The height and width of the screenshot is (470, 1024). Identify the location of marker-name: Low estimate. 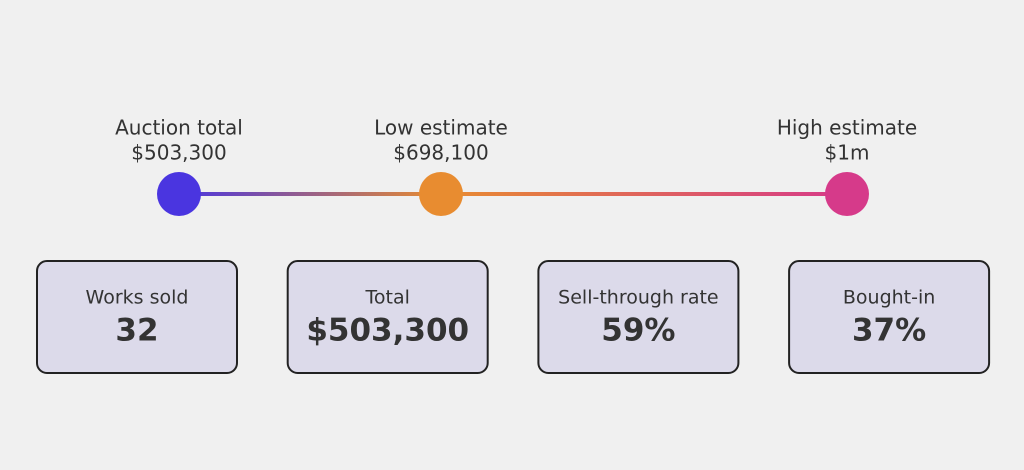
(441, 128).